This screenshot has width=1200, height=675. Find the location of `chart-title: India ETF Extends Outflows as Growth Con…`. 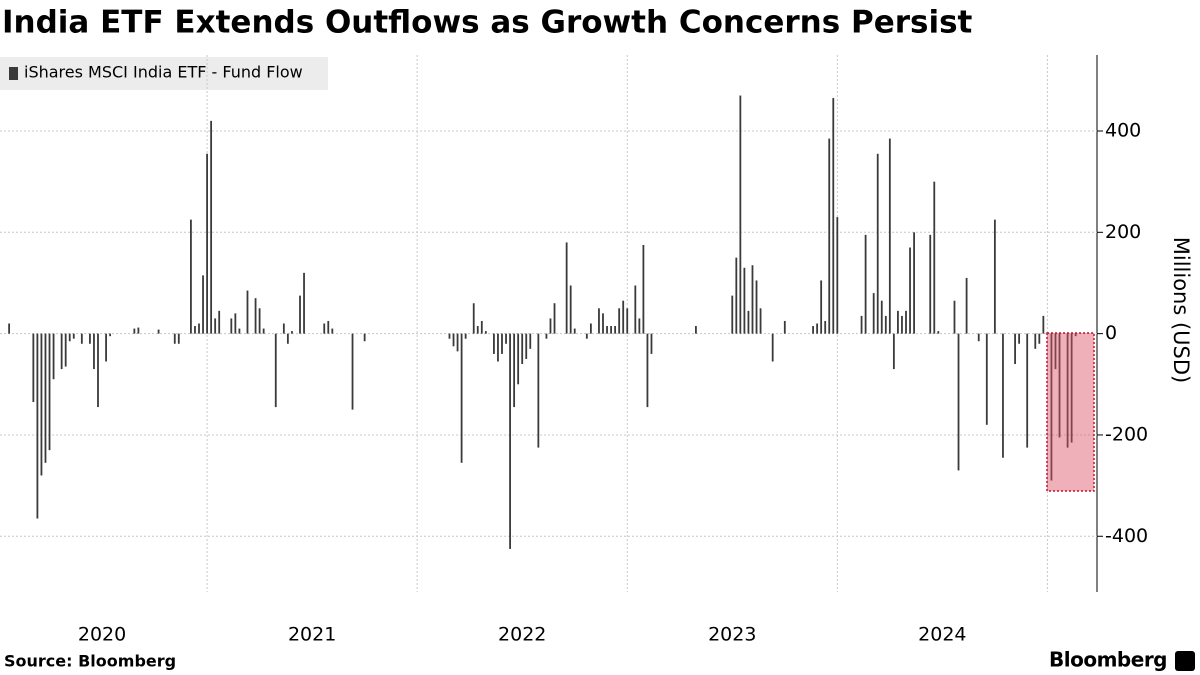

chart-title: India ETF Extends Outflows as Growth Con… is located at coordinates (487, 23).